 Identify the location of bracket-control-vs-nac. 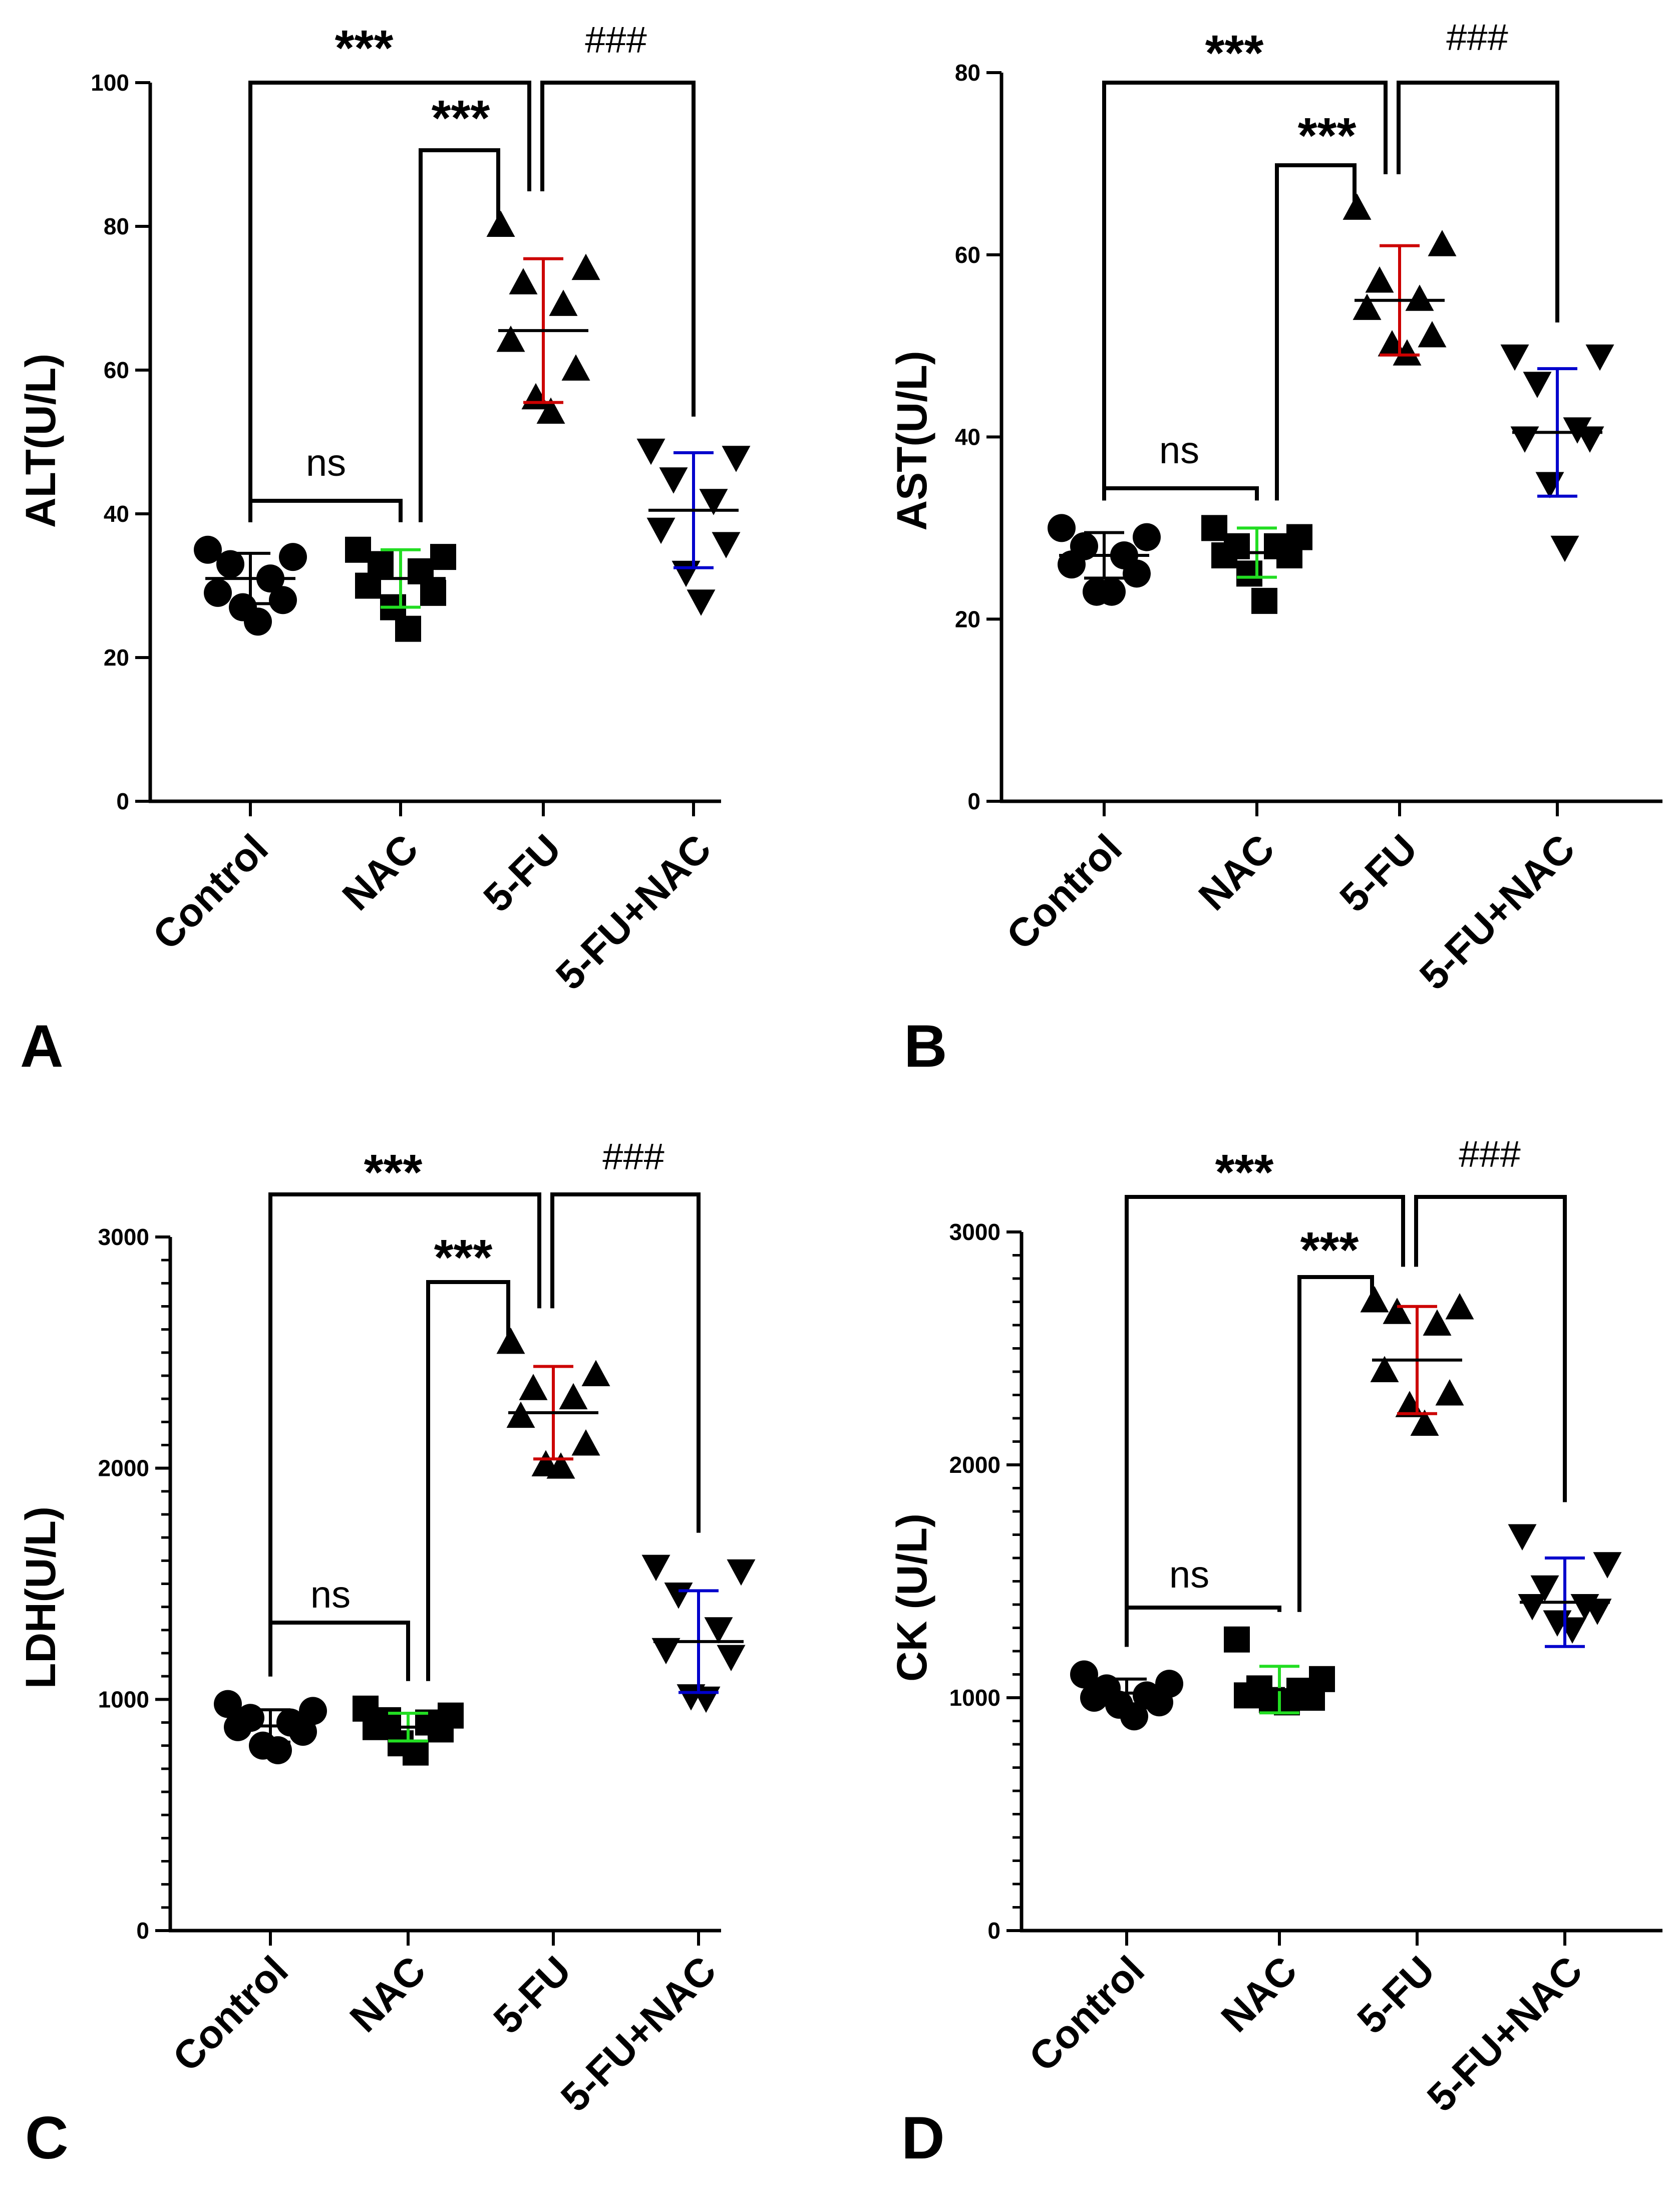
(325, 510).